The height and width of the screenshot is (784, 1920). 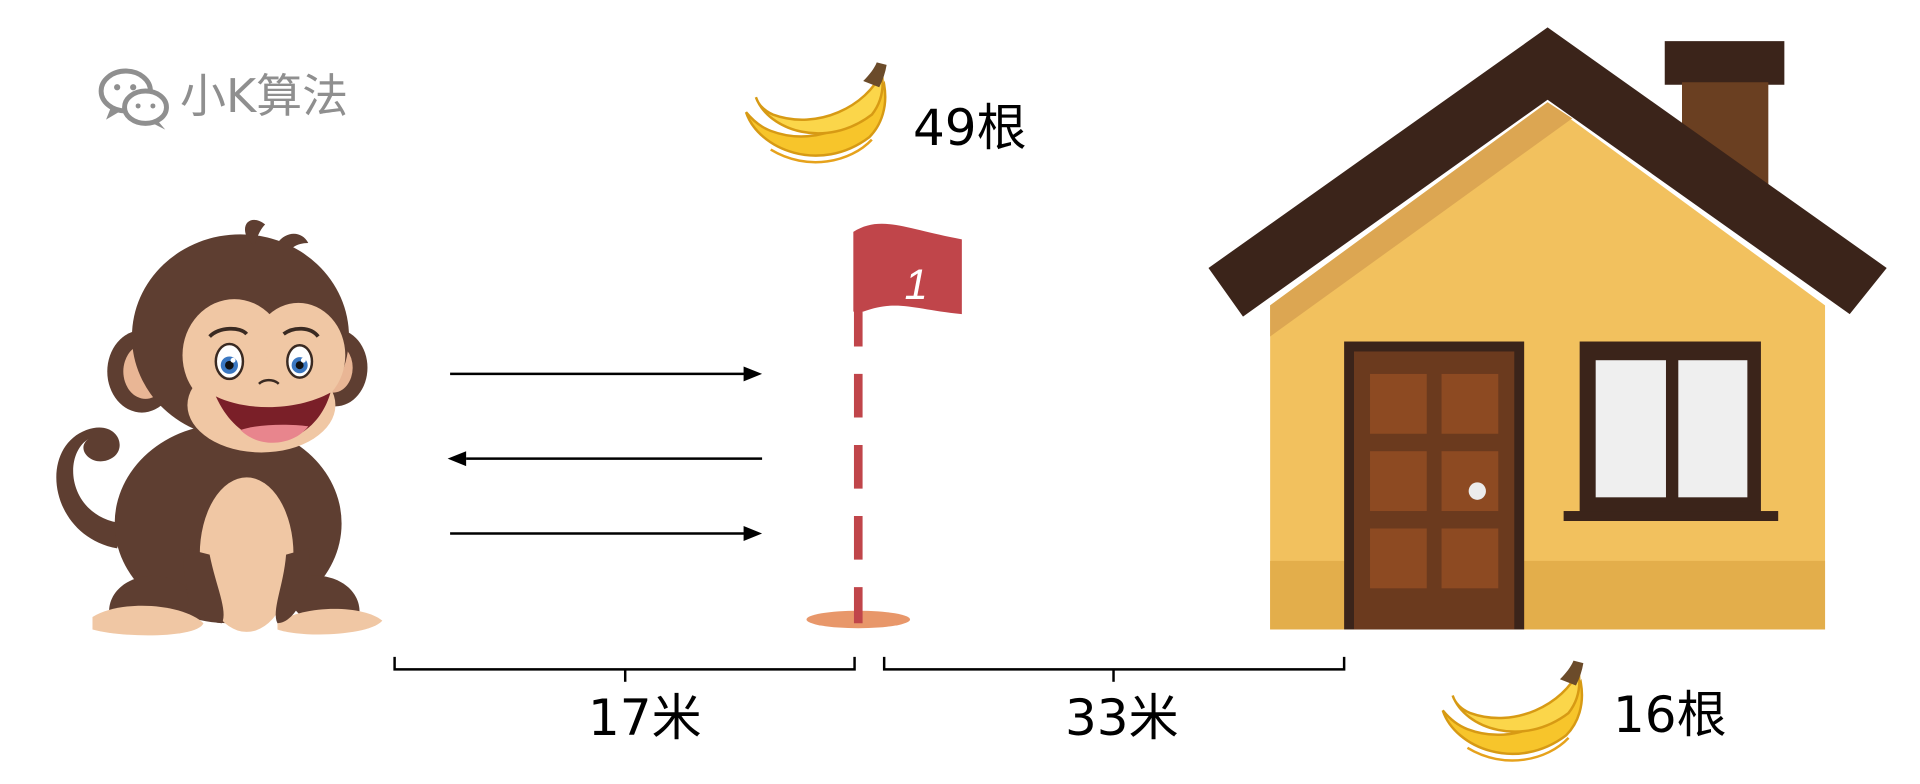 What do you see at coordinates (970, 128) in the screenshot?
I see `flag-banana-count: 49根` at bounding box center [970, 128].